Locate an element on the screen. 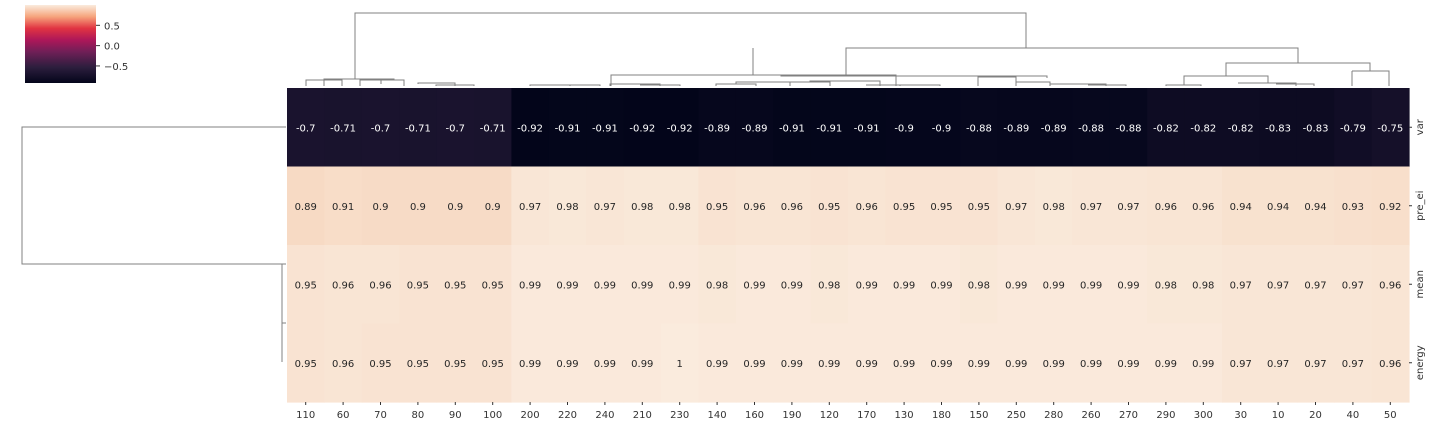  cell-value-label: 0.98 is located at coordinates (567, 207).